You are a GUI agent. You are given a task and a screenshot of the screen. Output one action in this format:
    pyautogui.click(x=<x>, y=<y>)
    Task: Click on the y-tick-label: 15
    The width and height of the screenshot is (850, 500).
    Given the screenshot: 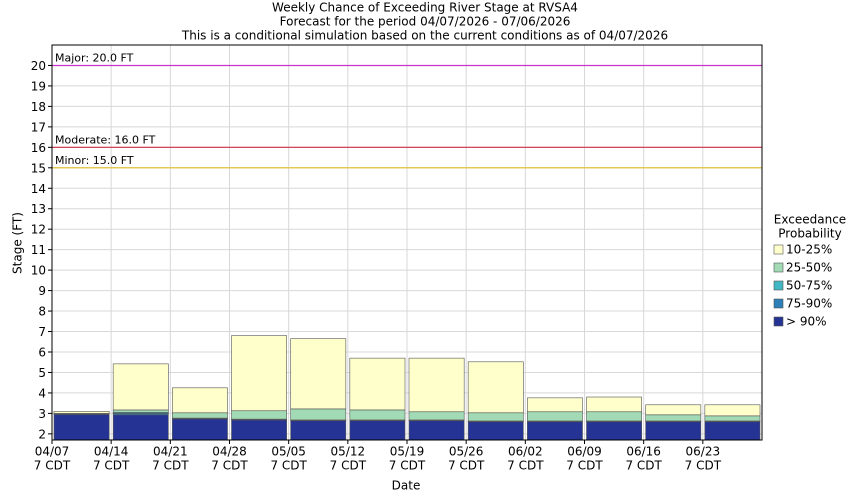 What is the action you would take?
    pyautogui.click(x=38, y=168)
    